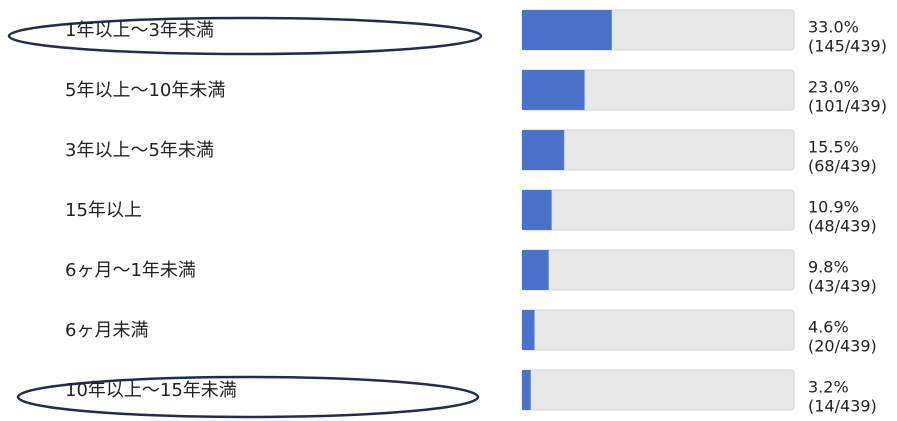 The width and height of the screenshot is (897, 421). What do you see at coordinates (103, 210) in the screenshot?
I see `category-label: 15年以上` at bounding box center [103, 210].